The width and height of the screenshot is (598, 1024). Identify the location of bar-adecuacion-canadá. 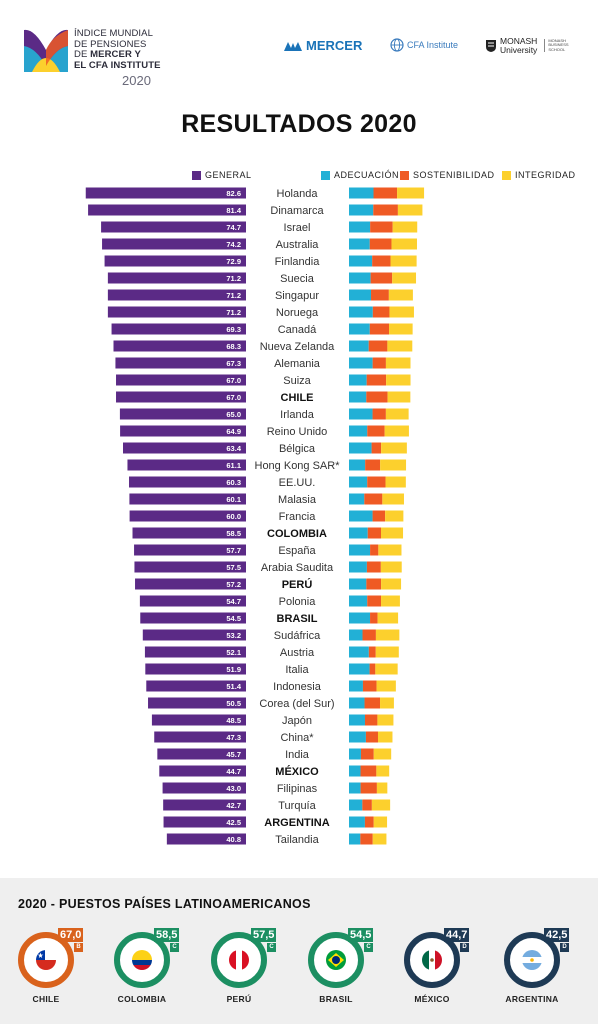
(359, 329).